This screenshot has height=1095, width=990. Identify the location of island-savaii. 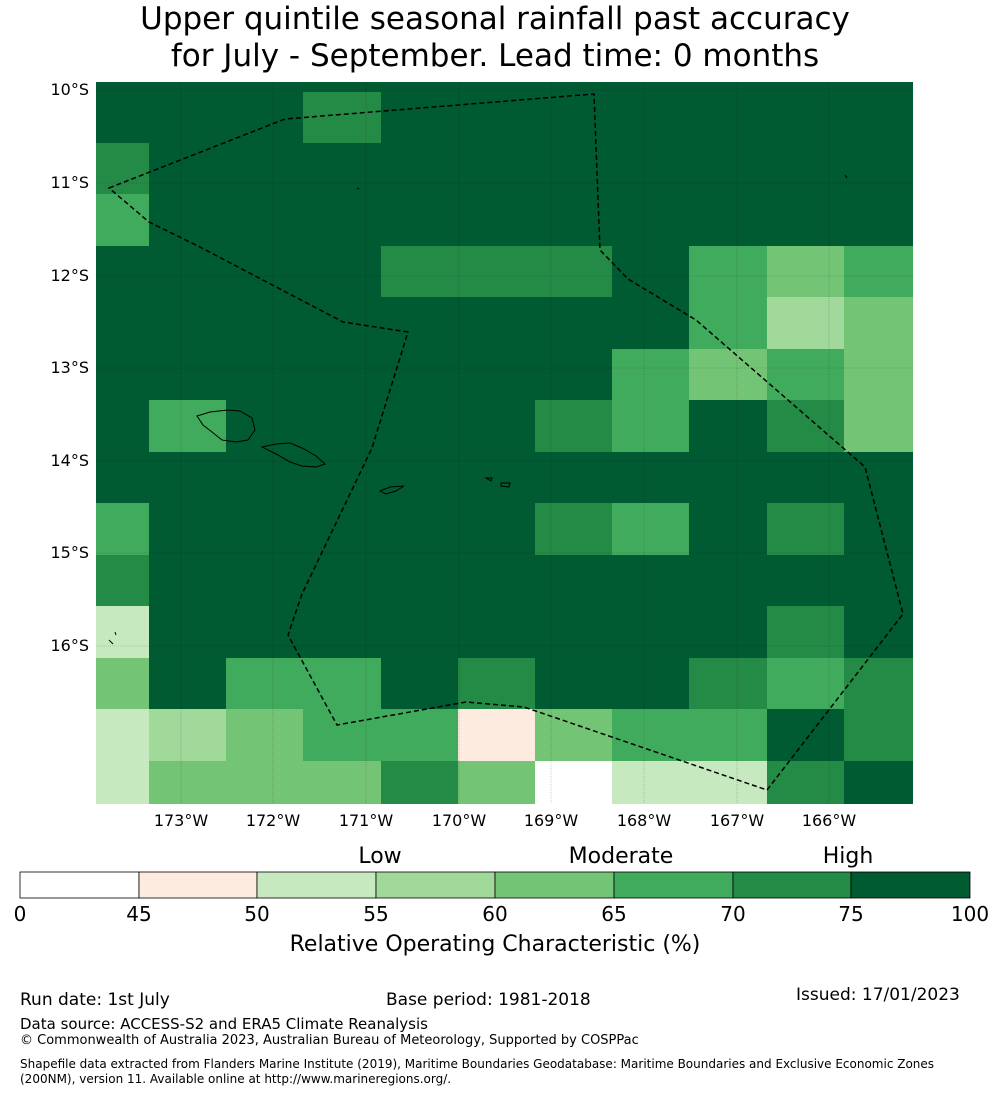
(293, 455).